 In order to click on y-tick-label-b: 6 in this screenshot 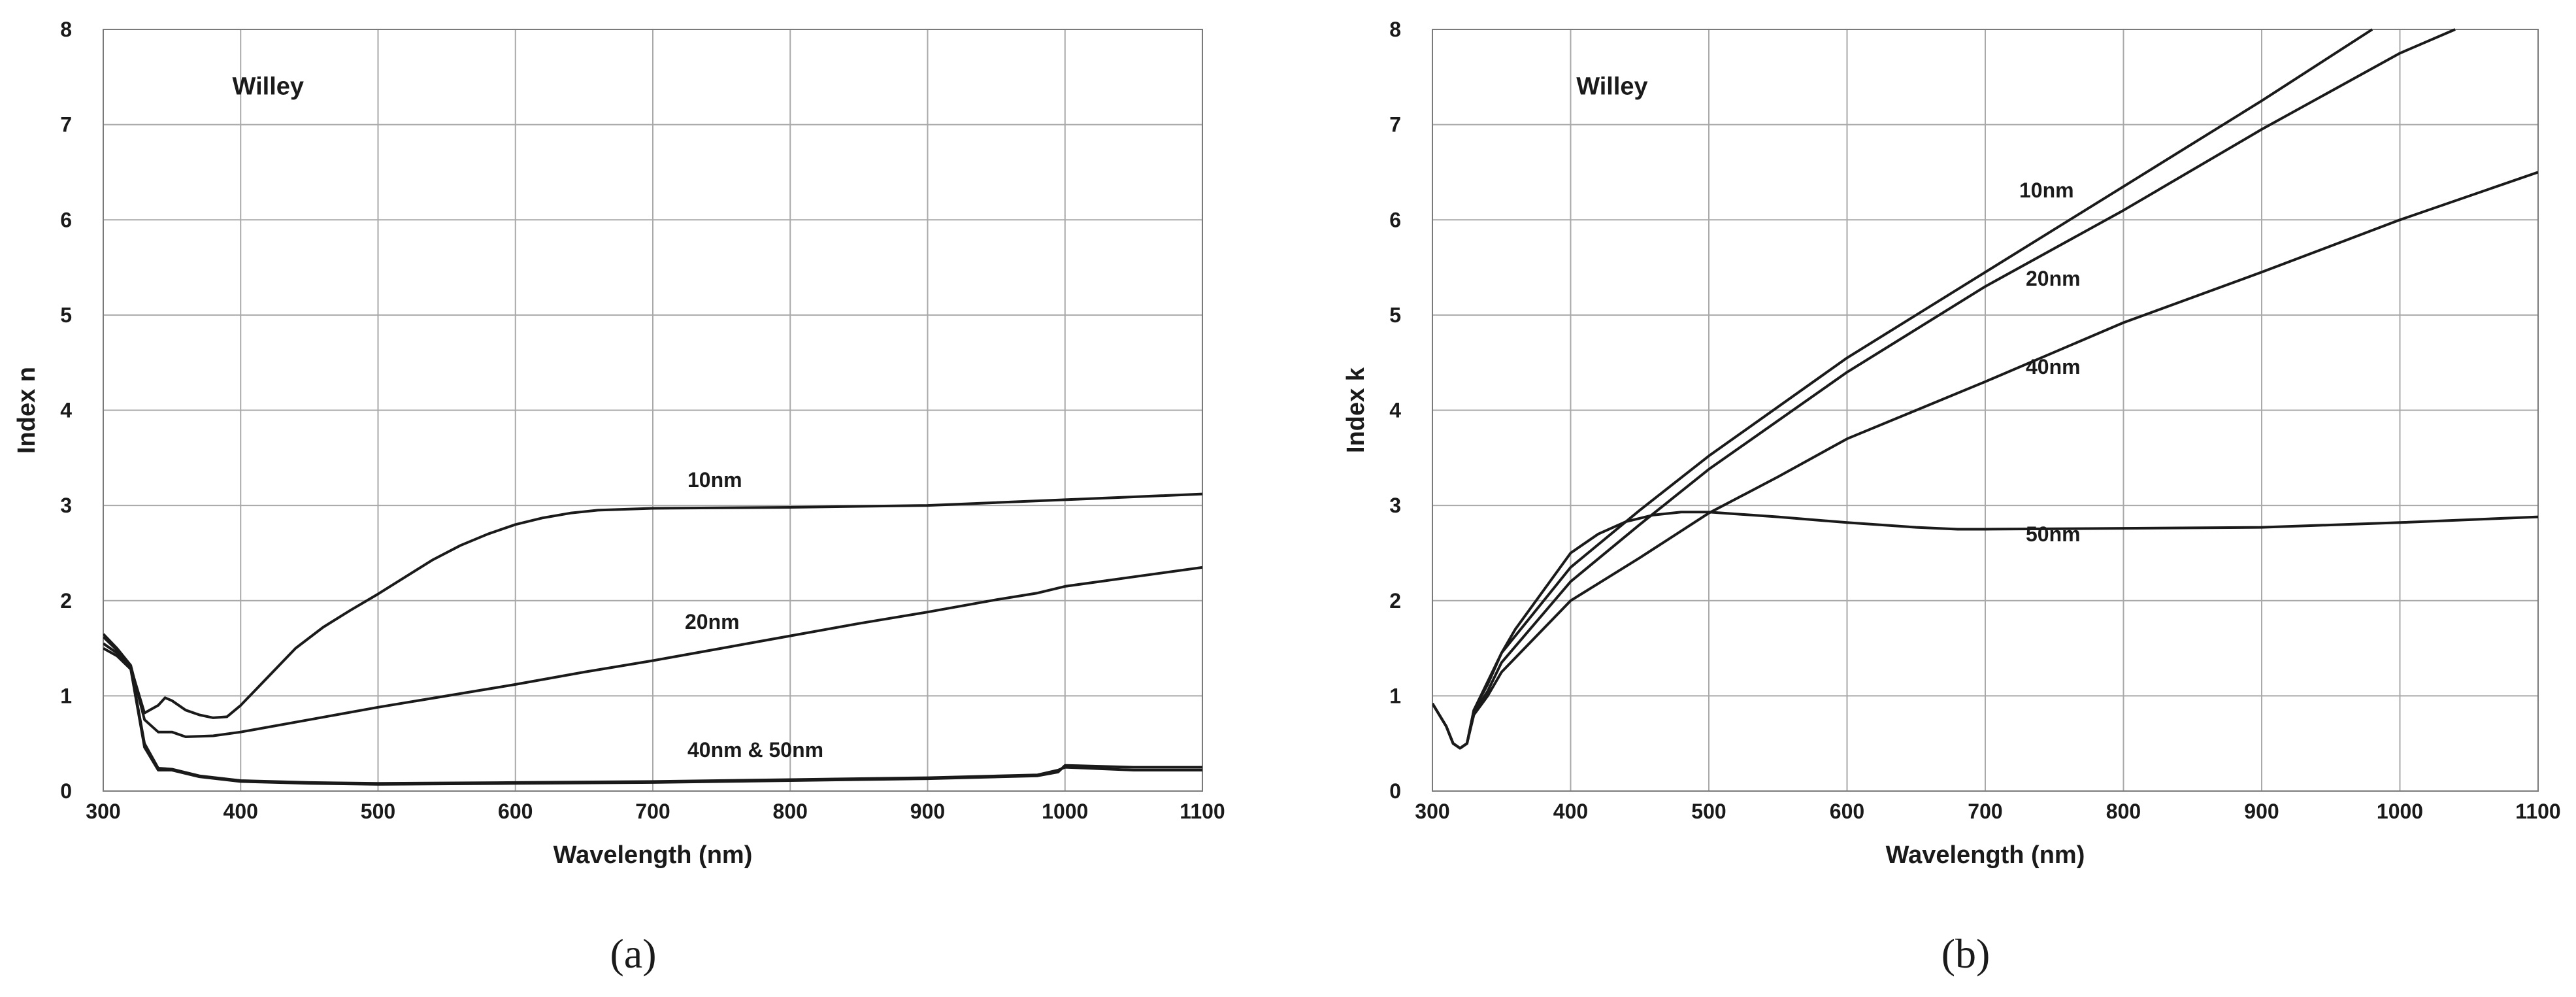, I will do `click(1395, 220)`.